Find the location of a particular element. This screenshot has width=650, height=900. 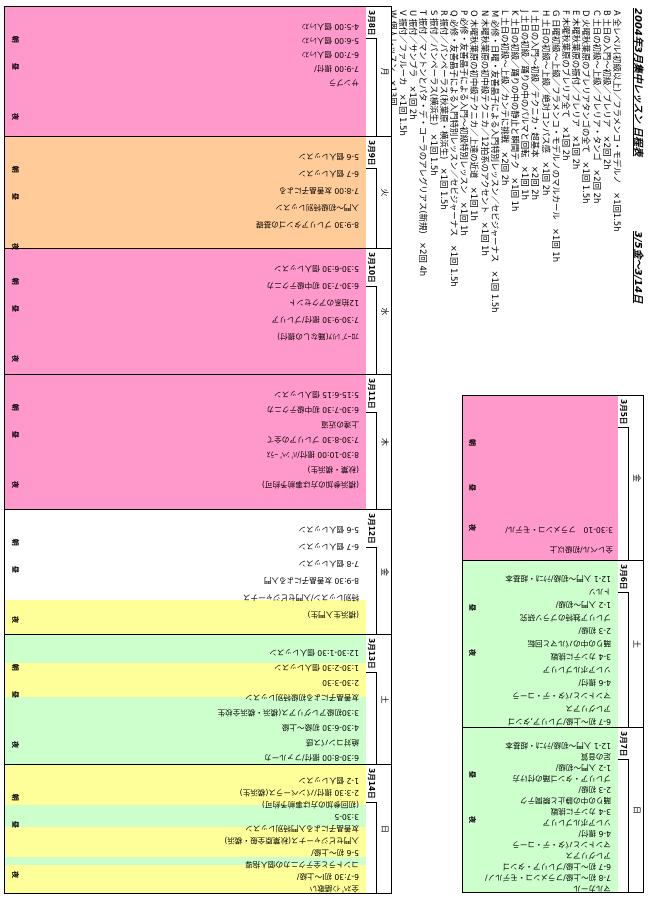

lesson-line: 入門～初級特別レッスン is located at coordinates (317, 207).